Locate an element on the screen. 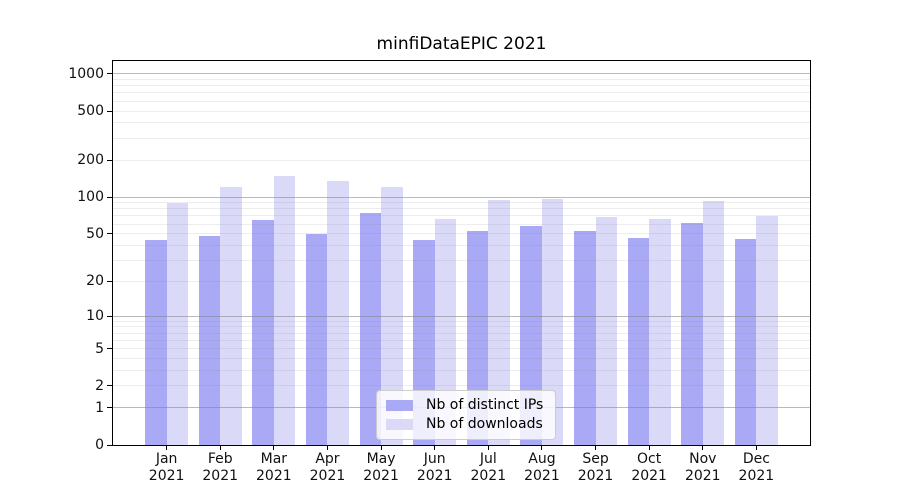 Image resolution: width=900 pixels, height=500 pixels. bar-ips-sep is located at coordinates (585, 337).